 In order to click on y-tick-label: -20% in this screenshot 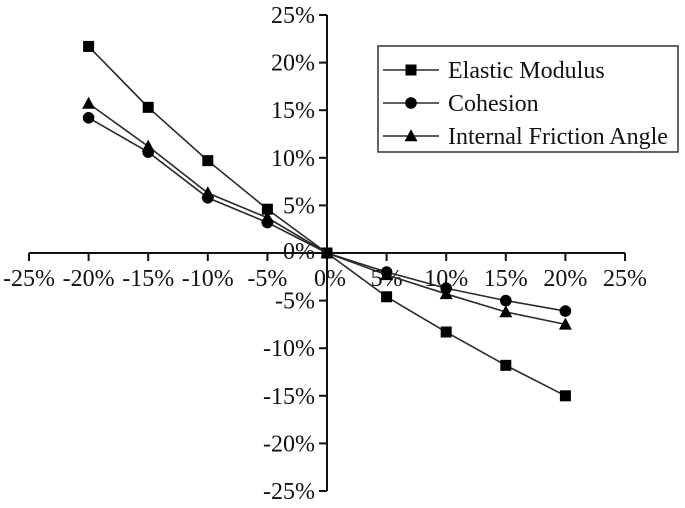, I will do `click(289, 444)`.